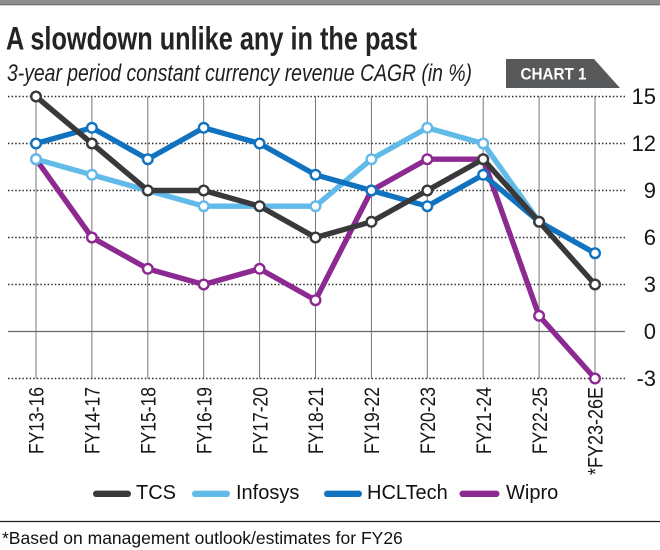 The height and width of the screenshot is (550, 660). What do you see at coordinates (596, 431) in the screenshot?
I see `svg-text: *FY23-26E` at bounding box center [596, 431].